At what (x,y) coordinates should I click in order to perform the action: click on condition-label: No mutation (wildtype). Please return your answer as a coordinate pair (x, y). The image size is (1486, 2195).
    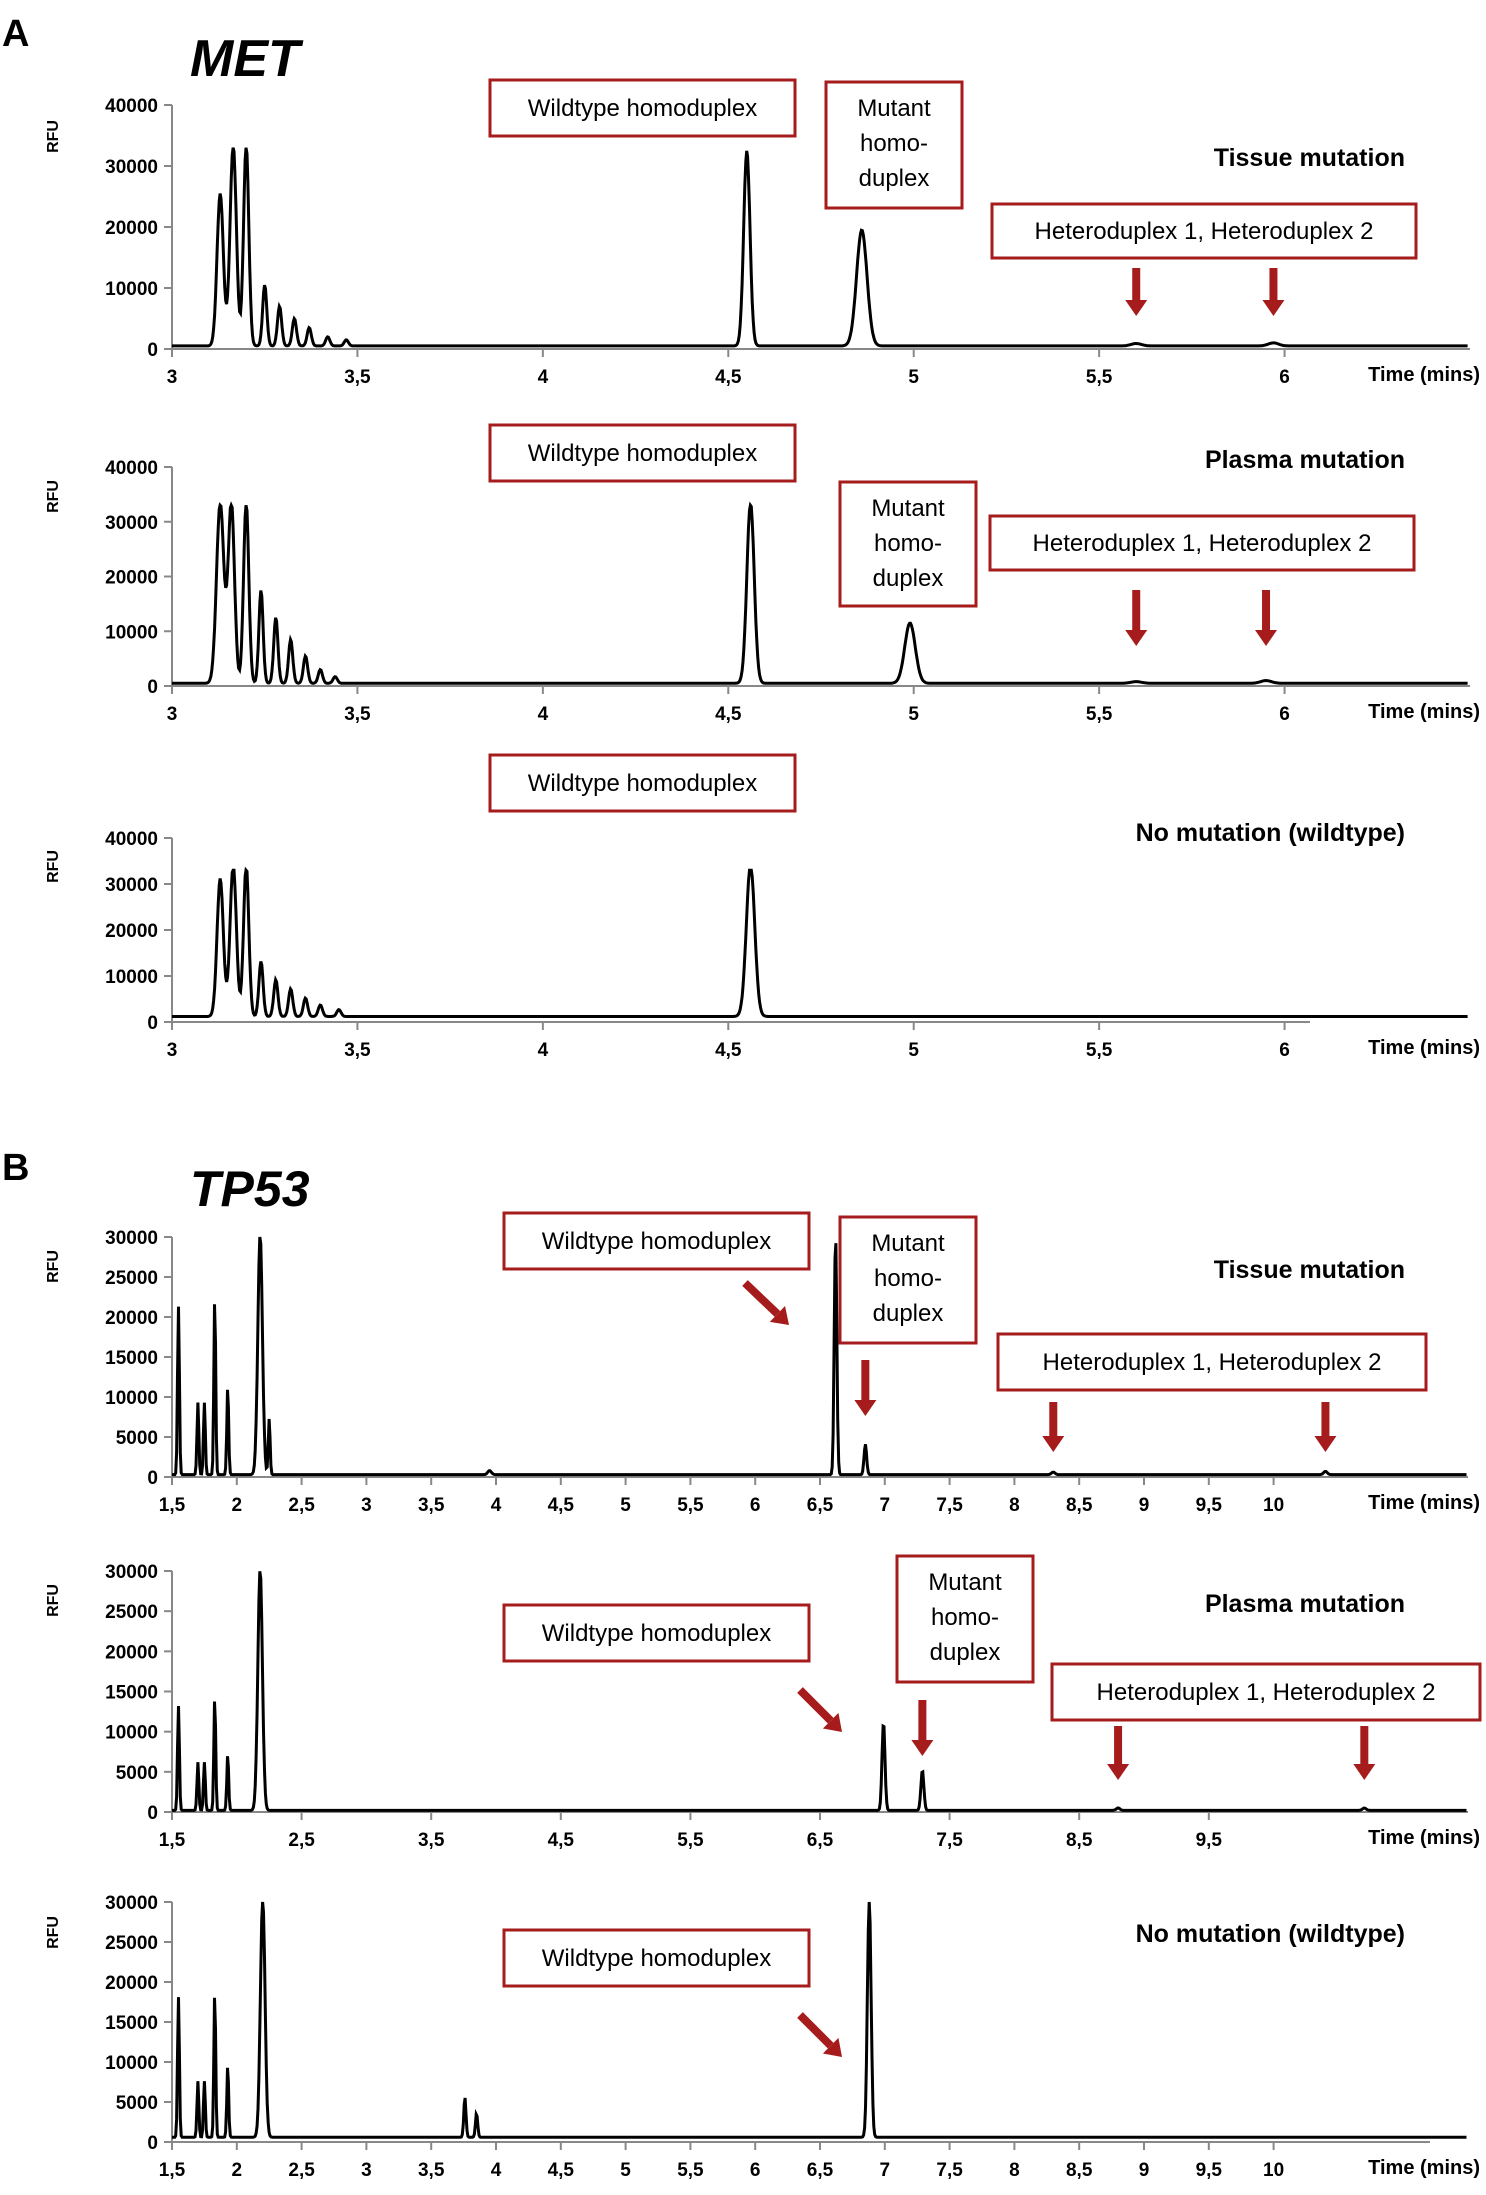
    Looking at the image, I should click on (1270, 833).